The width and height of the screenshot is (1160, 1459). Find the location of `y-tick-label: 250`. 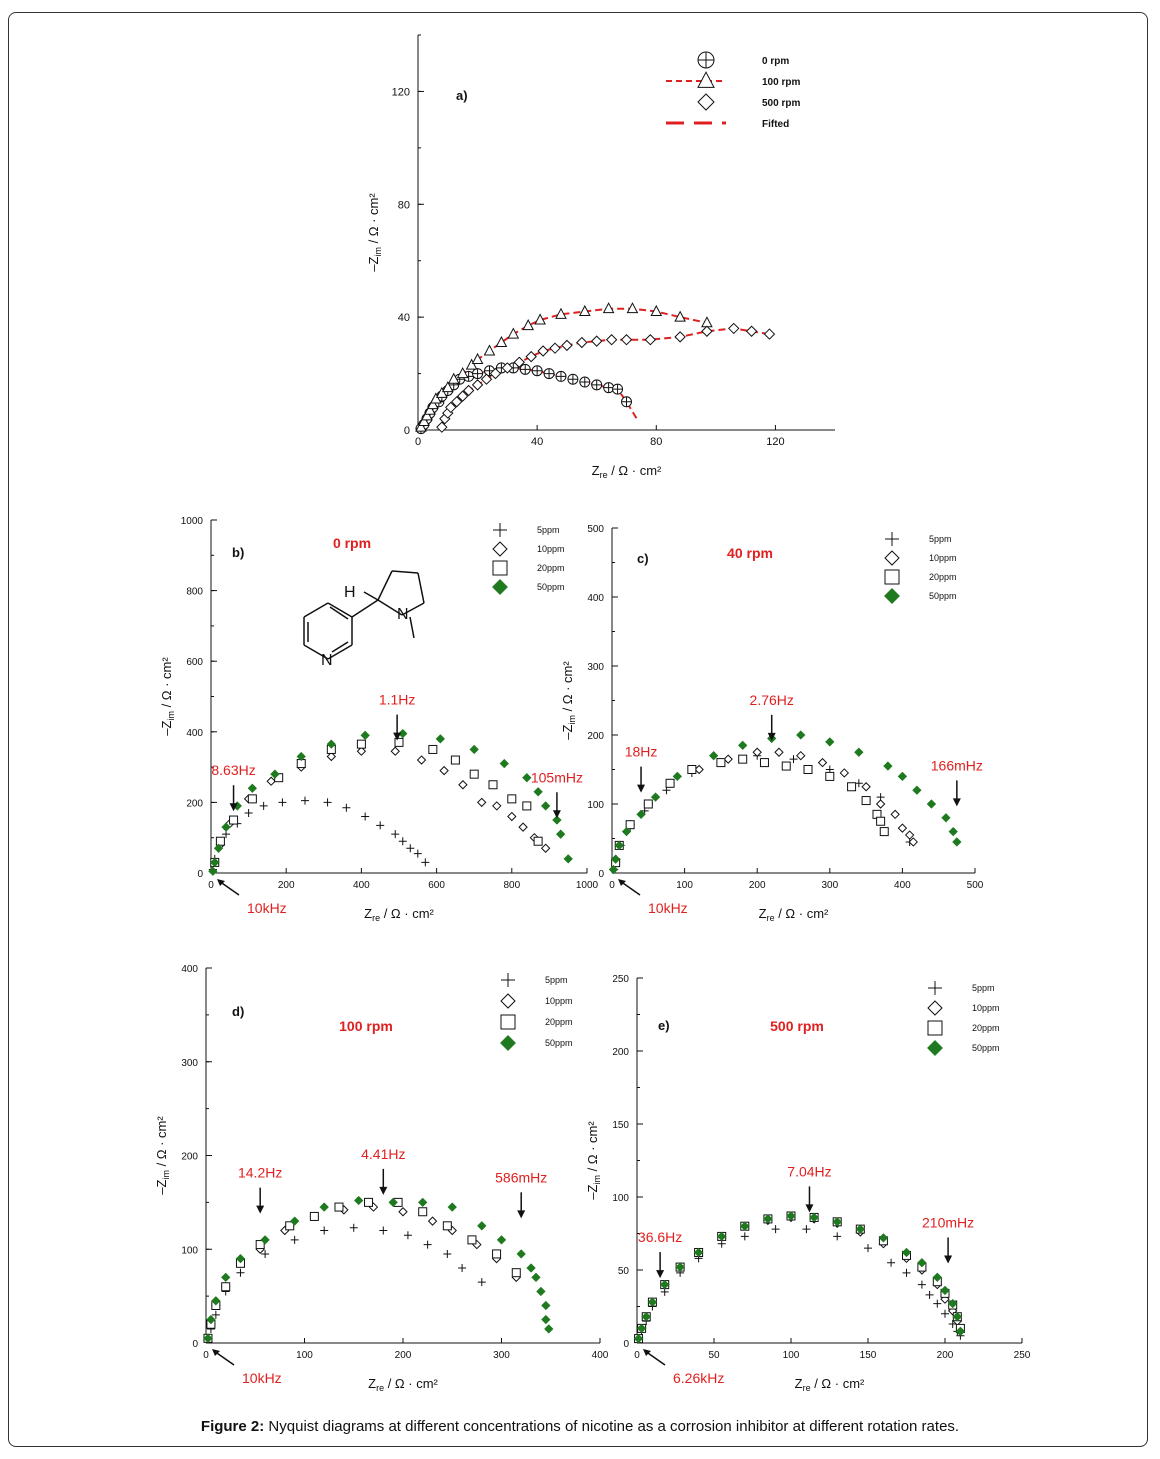

y-tick-label: 250 is located at coordinates (620, 979).